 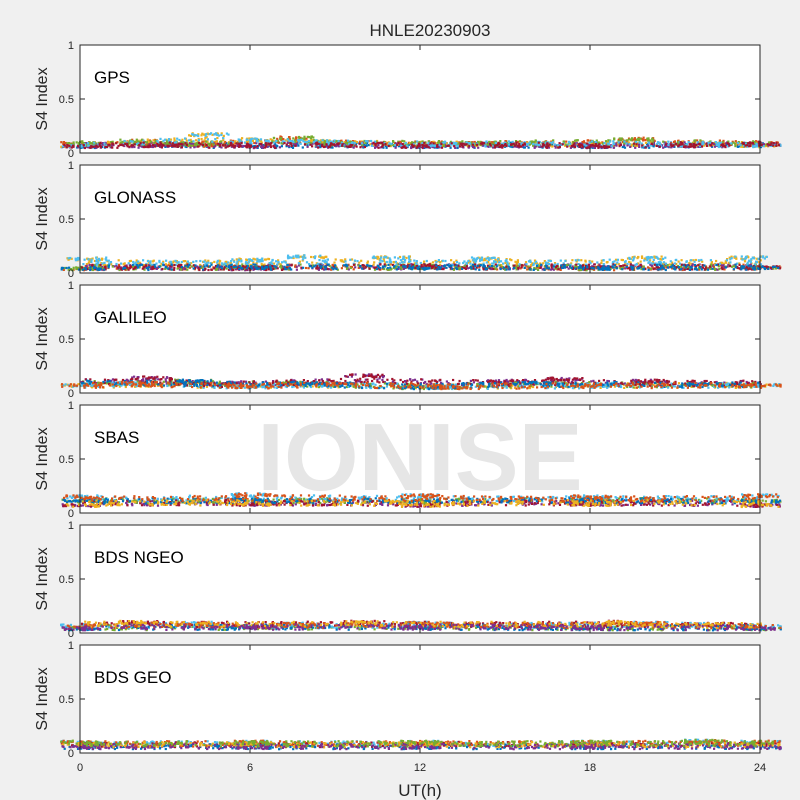 I want to click on y-tick-label: 0, so click(x=71, y=154).